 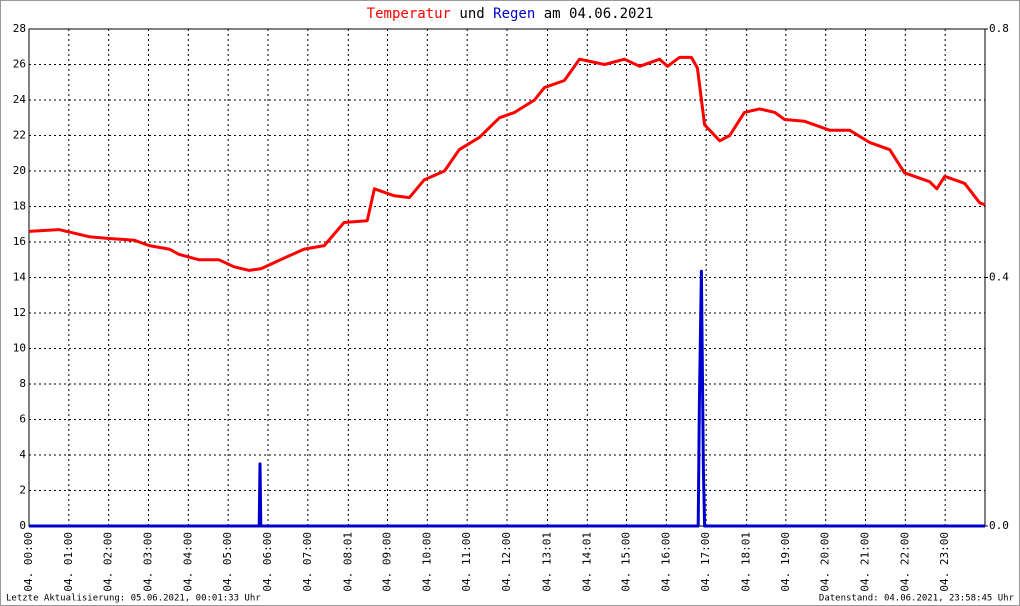 What do you see at coordinates (19, 206) in the screenshot?
I see `y-tick-label: 18` at bounding box center [19, 206].